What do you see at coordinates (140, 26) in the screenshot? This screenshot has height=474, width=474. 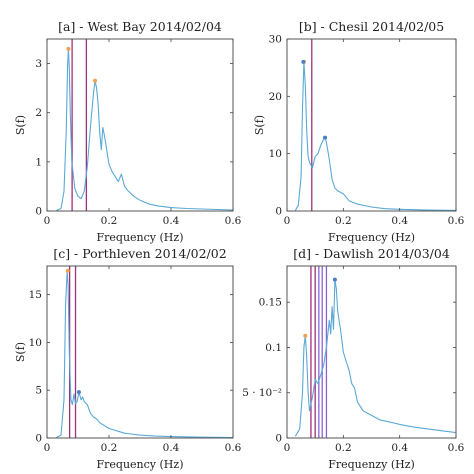 I see `chart-title: [a] - West Bay 2014/02/04` at bounding box center [140, 26].